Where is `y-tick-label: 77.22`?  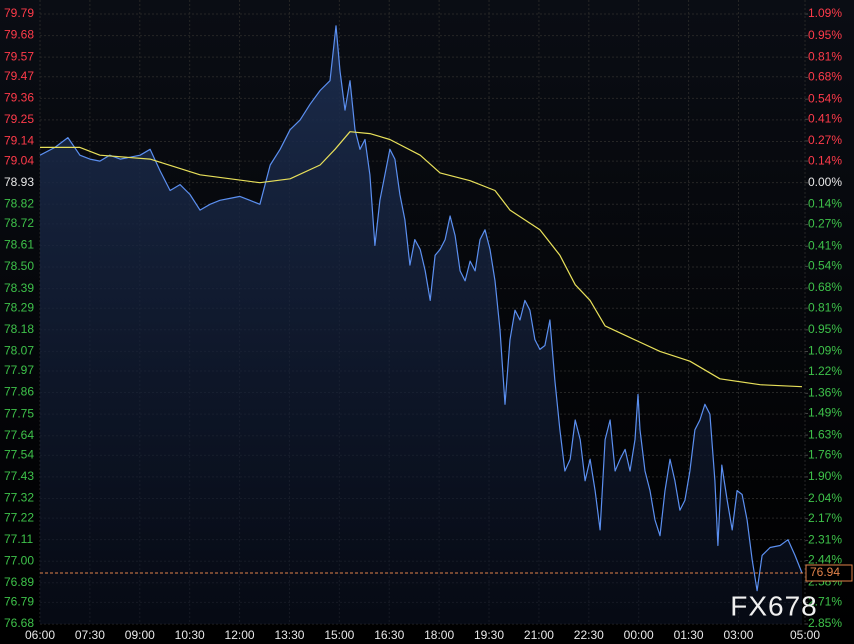 y-tick-label: 77.22 is located at coordinates (19, 517).